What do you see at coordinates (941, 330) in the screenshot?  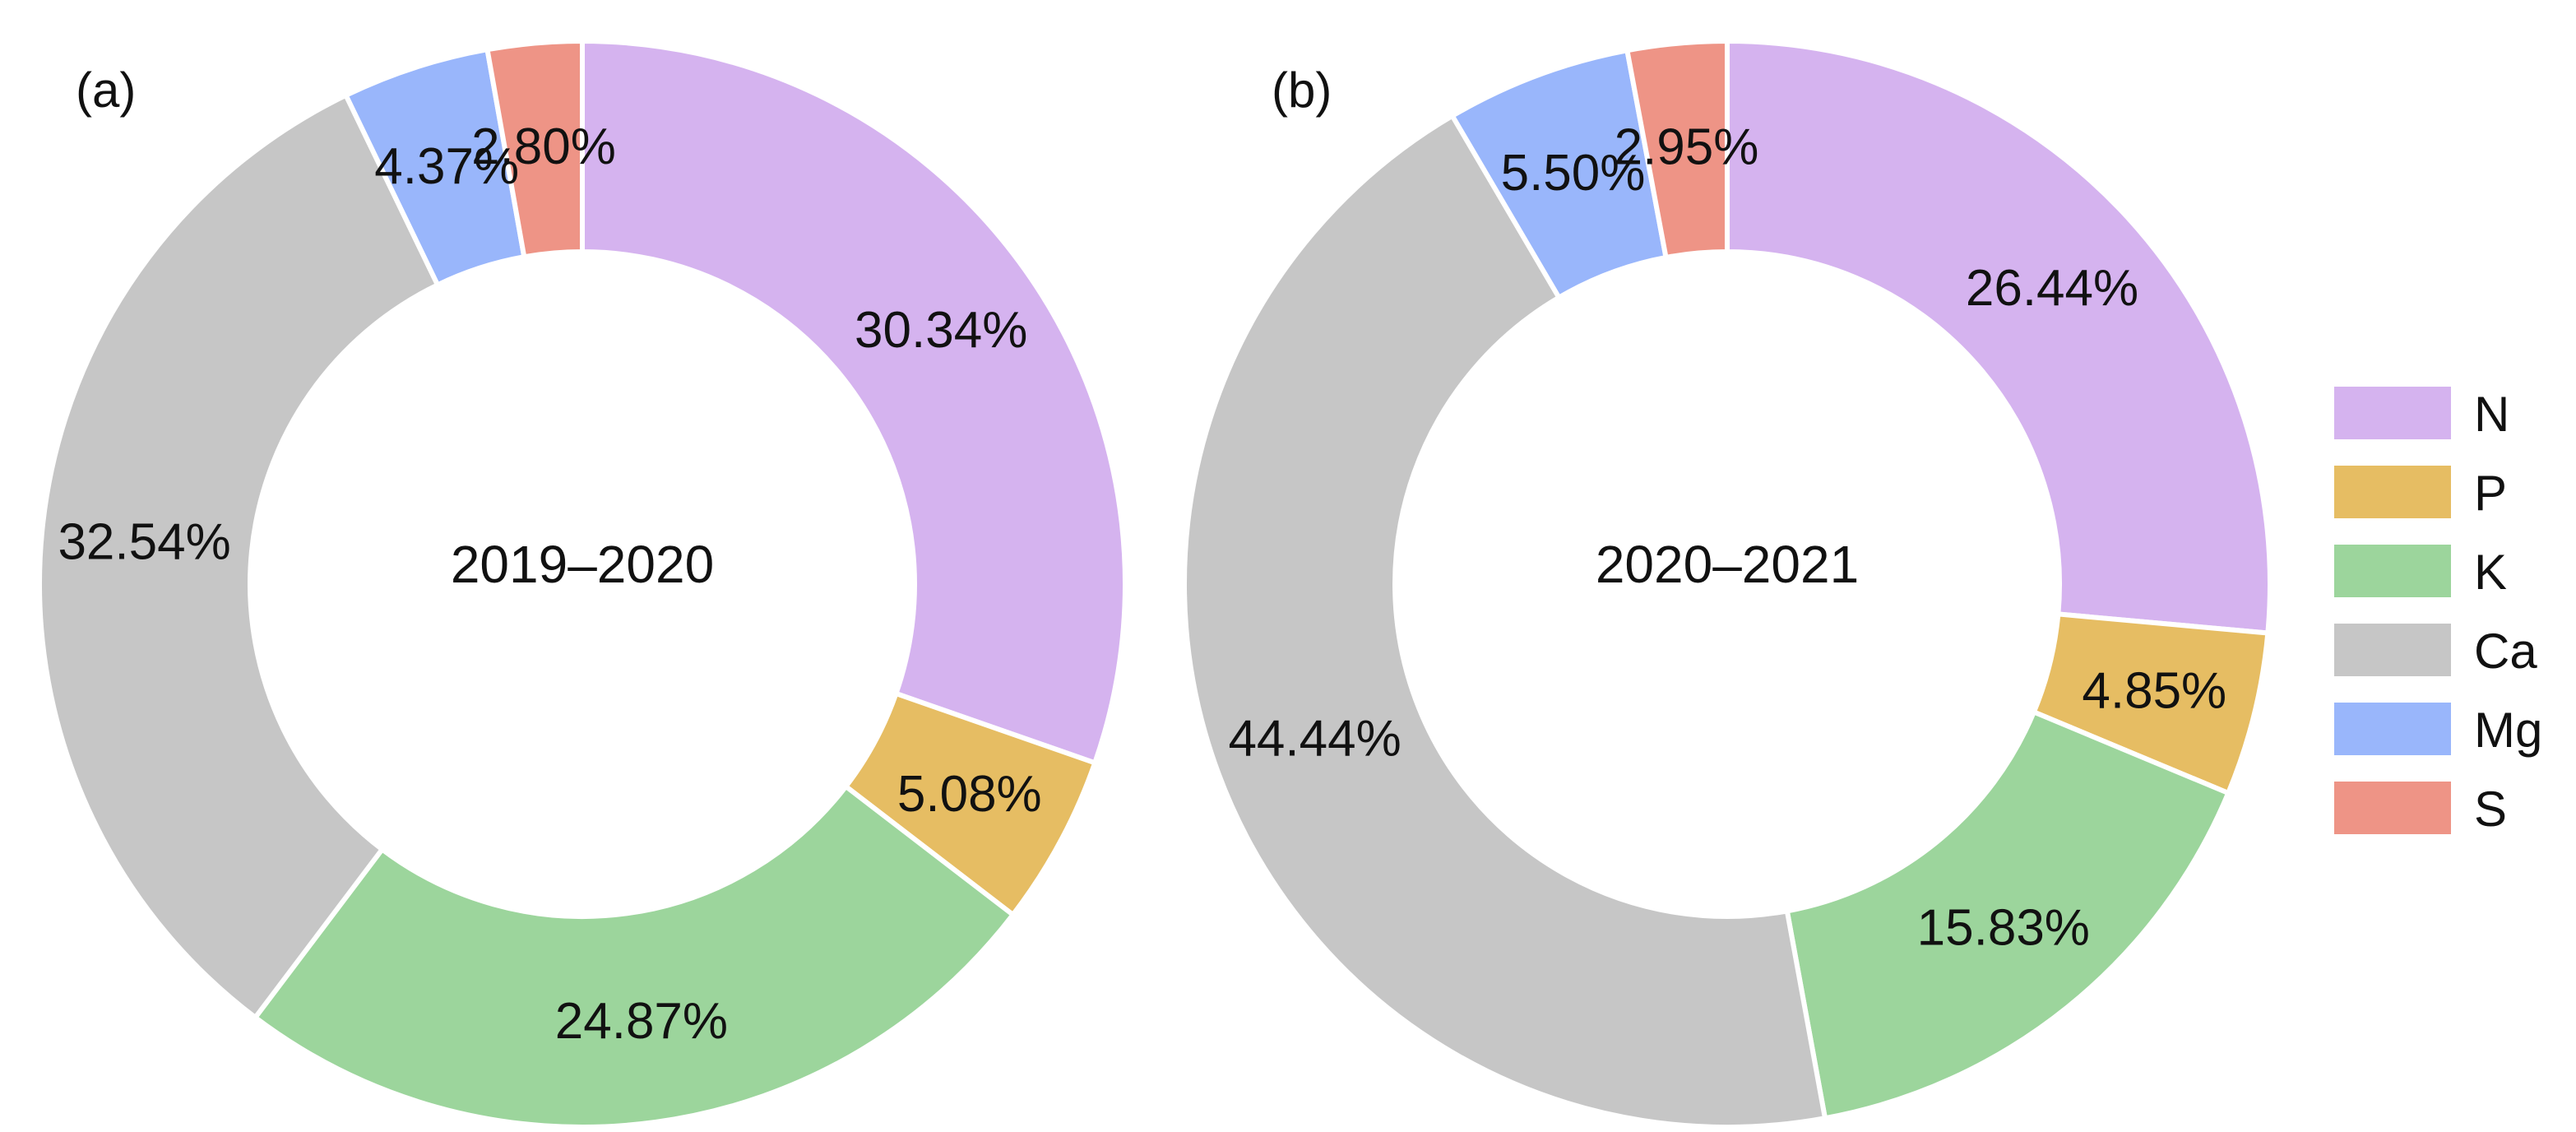 I see `slice-label-n-a: 30.34%` at bounding box center [941, 330].